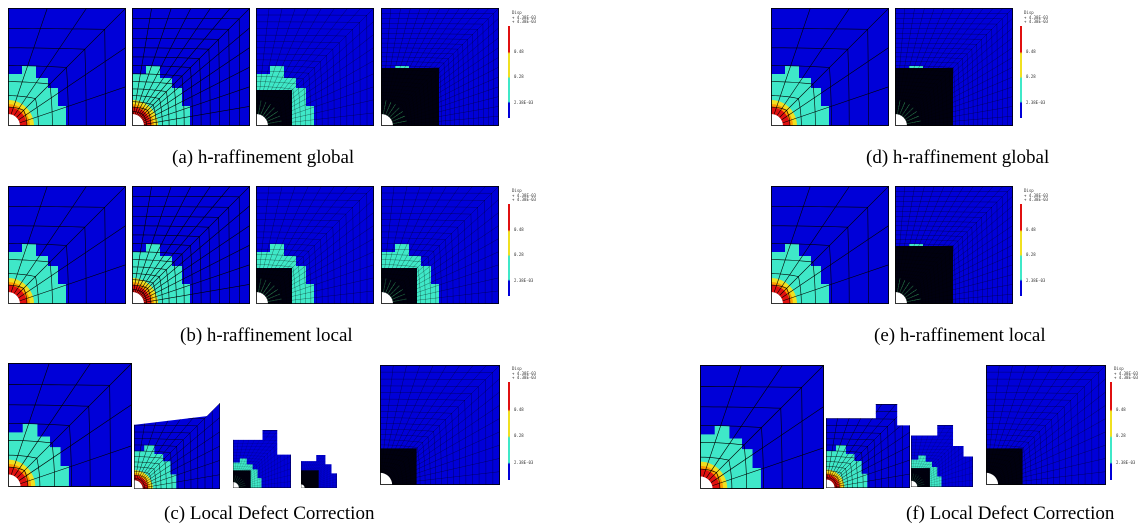 The image size is (1144, 530). I want to click on mesh-c1, so click(70, 425).